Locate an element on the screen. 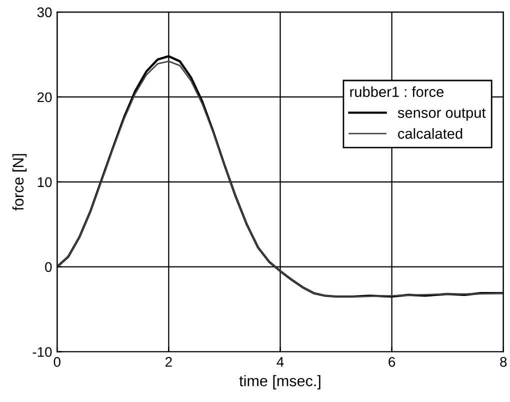 This screenshot has height=402, width=510. x-tick-label: 2 is located at coordinates (169, 361).